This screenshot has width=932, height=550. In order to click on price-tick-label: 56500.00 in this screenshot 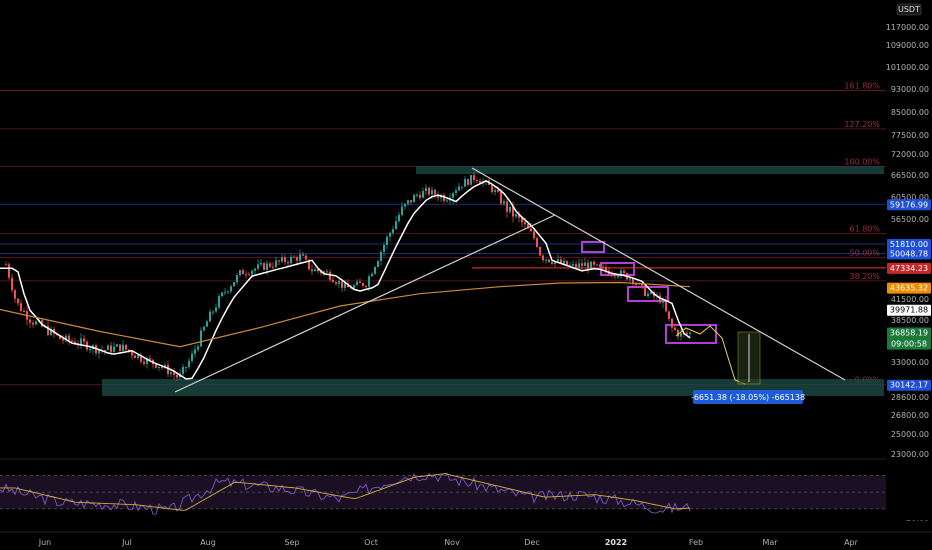, I will do `click(910, 219)`.